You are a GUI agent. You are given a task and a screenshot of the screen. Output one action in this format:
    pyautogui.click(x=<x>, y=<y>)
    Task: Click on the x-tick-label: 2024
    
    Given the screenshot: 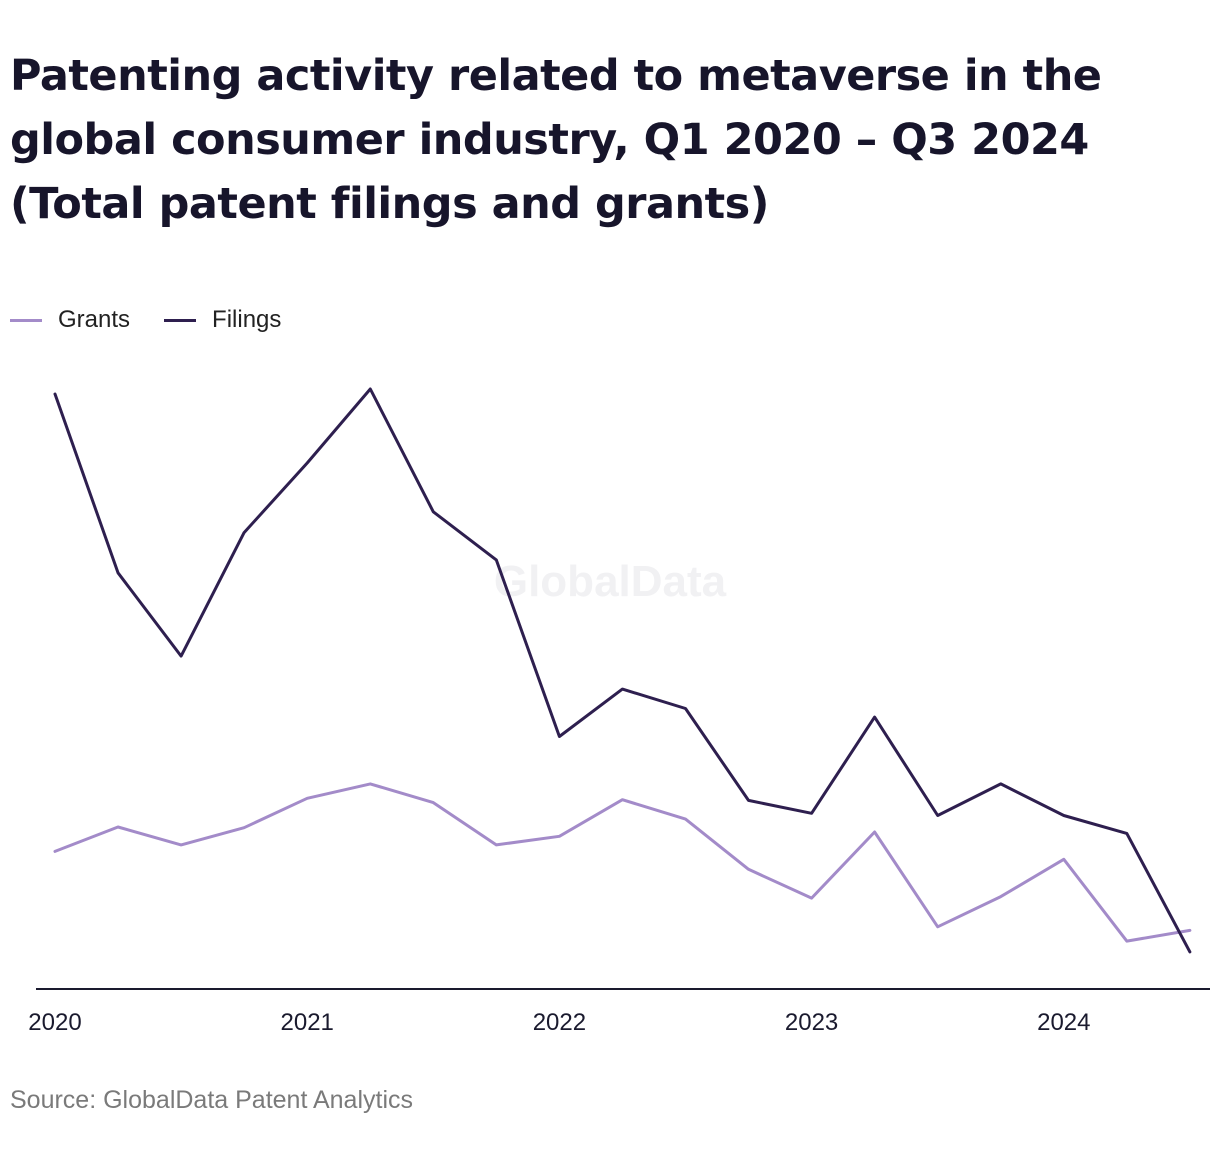 What is the action you would take?
    pyautogui.click(x=1063, y=1022)
    